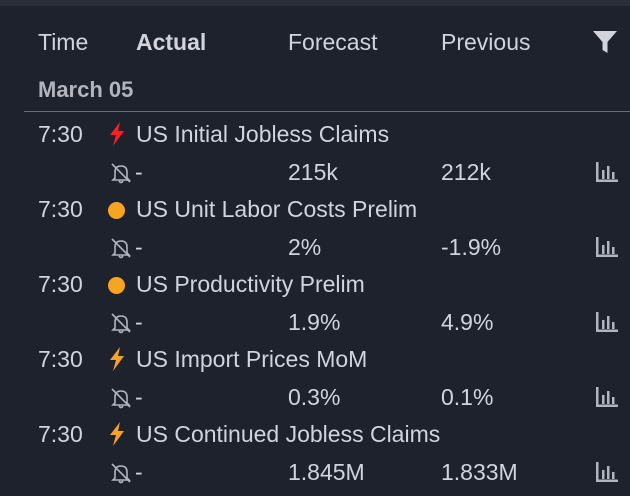  I want to click on event-title: US Continued Jobless Claims, so click(288, 434).